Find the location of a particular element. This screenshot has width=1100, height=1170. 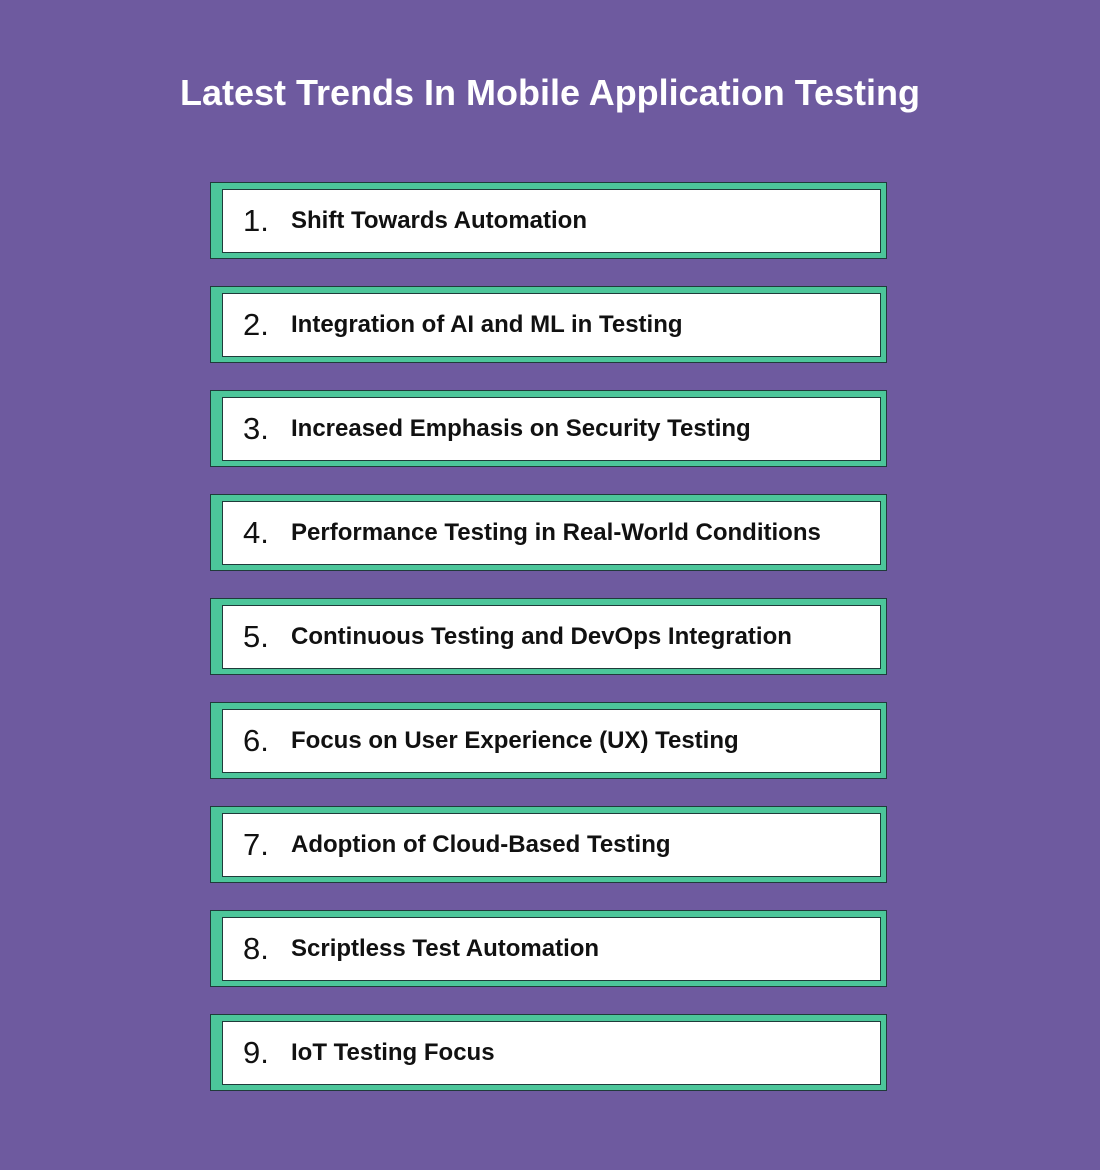

item-number: 7. is located at coordinates (256, 844).